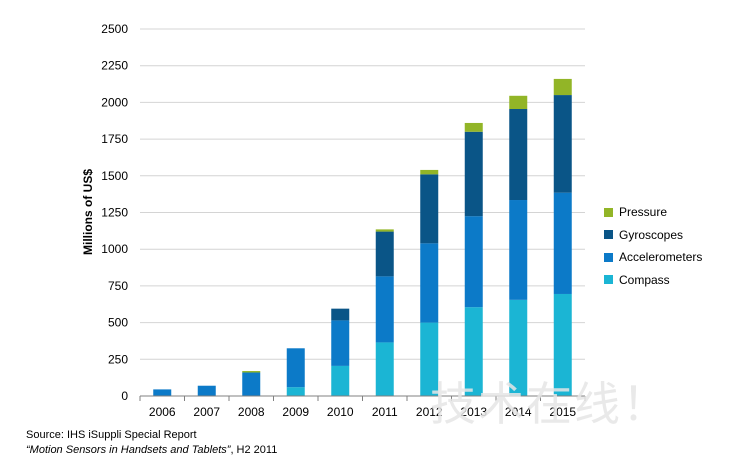  I want to click on legend-item-gyroscopes: Gyroscopes, so click(653, 235).